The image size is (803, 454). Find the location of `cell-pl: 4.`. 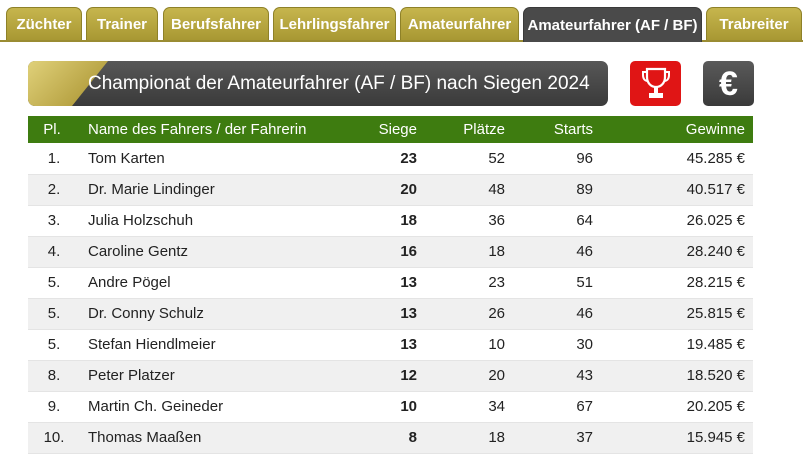

cell-pl: 4. is located at coordinates (54, 252).